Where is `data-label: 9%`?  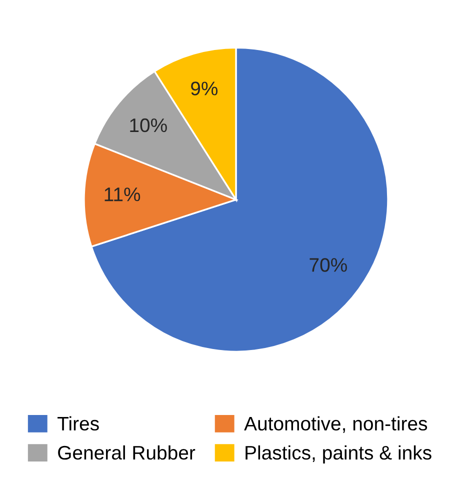
data-label: 9% is located at coordinates (204, 89).